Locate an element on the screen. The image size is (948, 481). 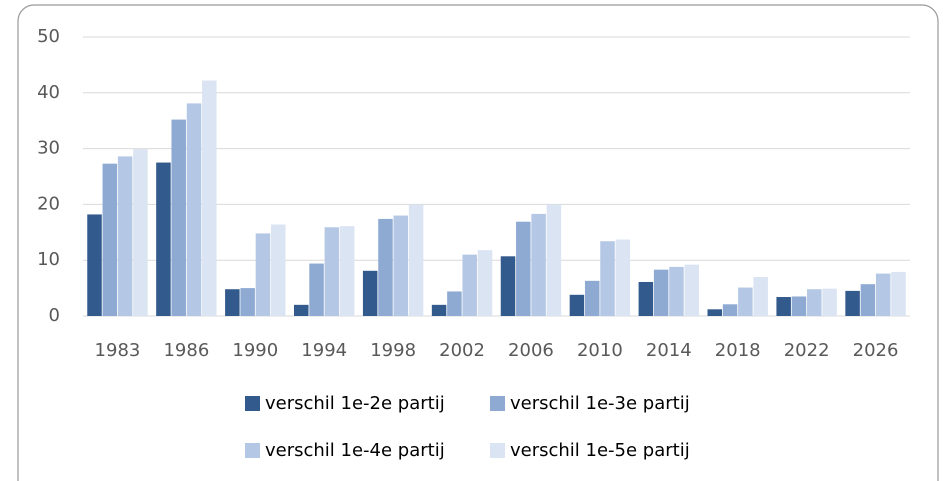
x-tick-label: 2006 is located at coordinates (531, 350).